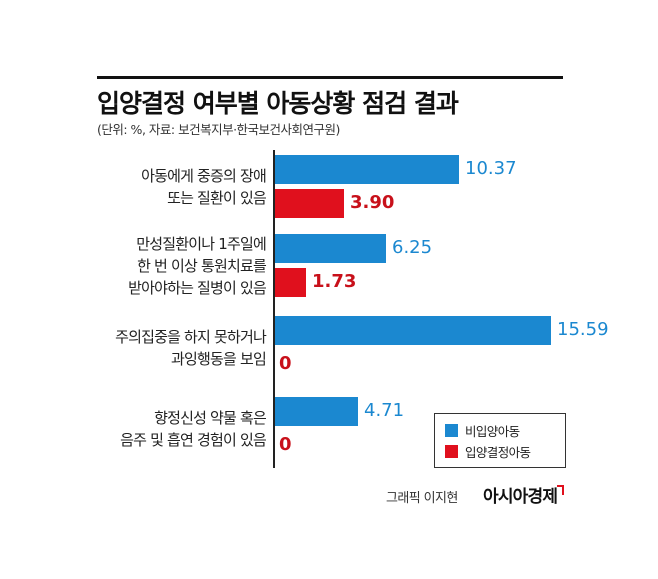 Image resolution: width=658 pixels, height=579 pixels. What do you see at coordinates (210, 417) in the screenshot?
I see `category-label-line: 향정신성 약물 혹은` at bounding box center [210, 417].